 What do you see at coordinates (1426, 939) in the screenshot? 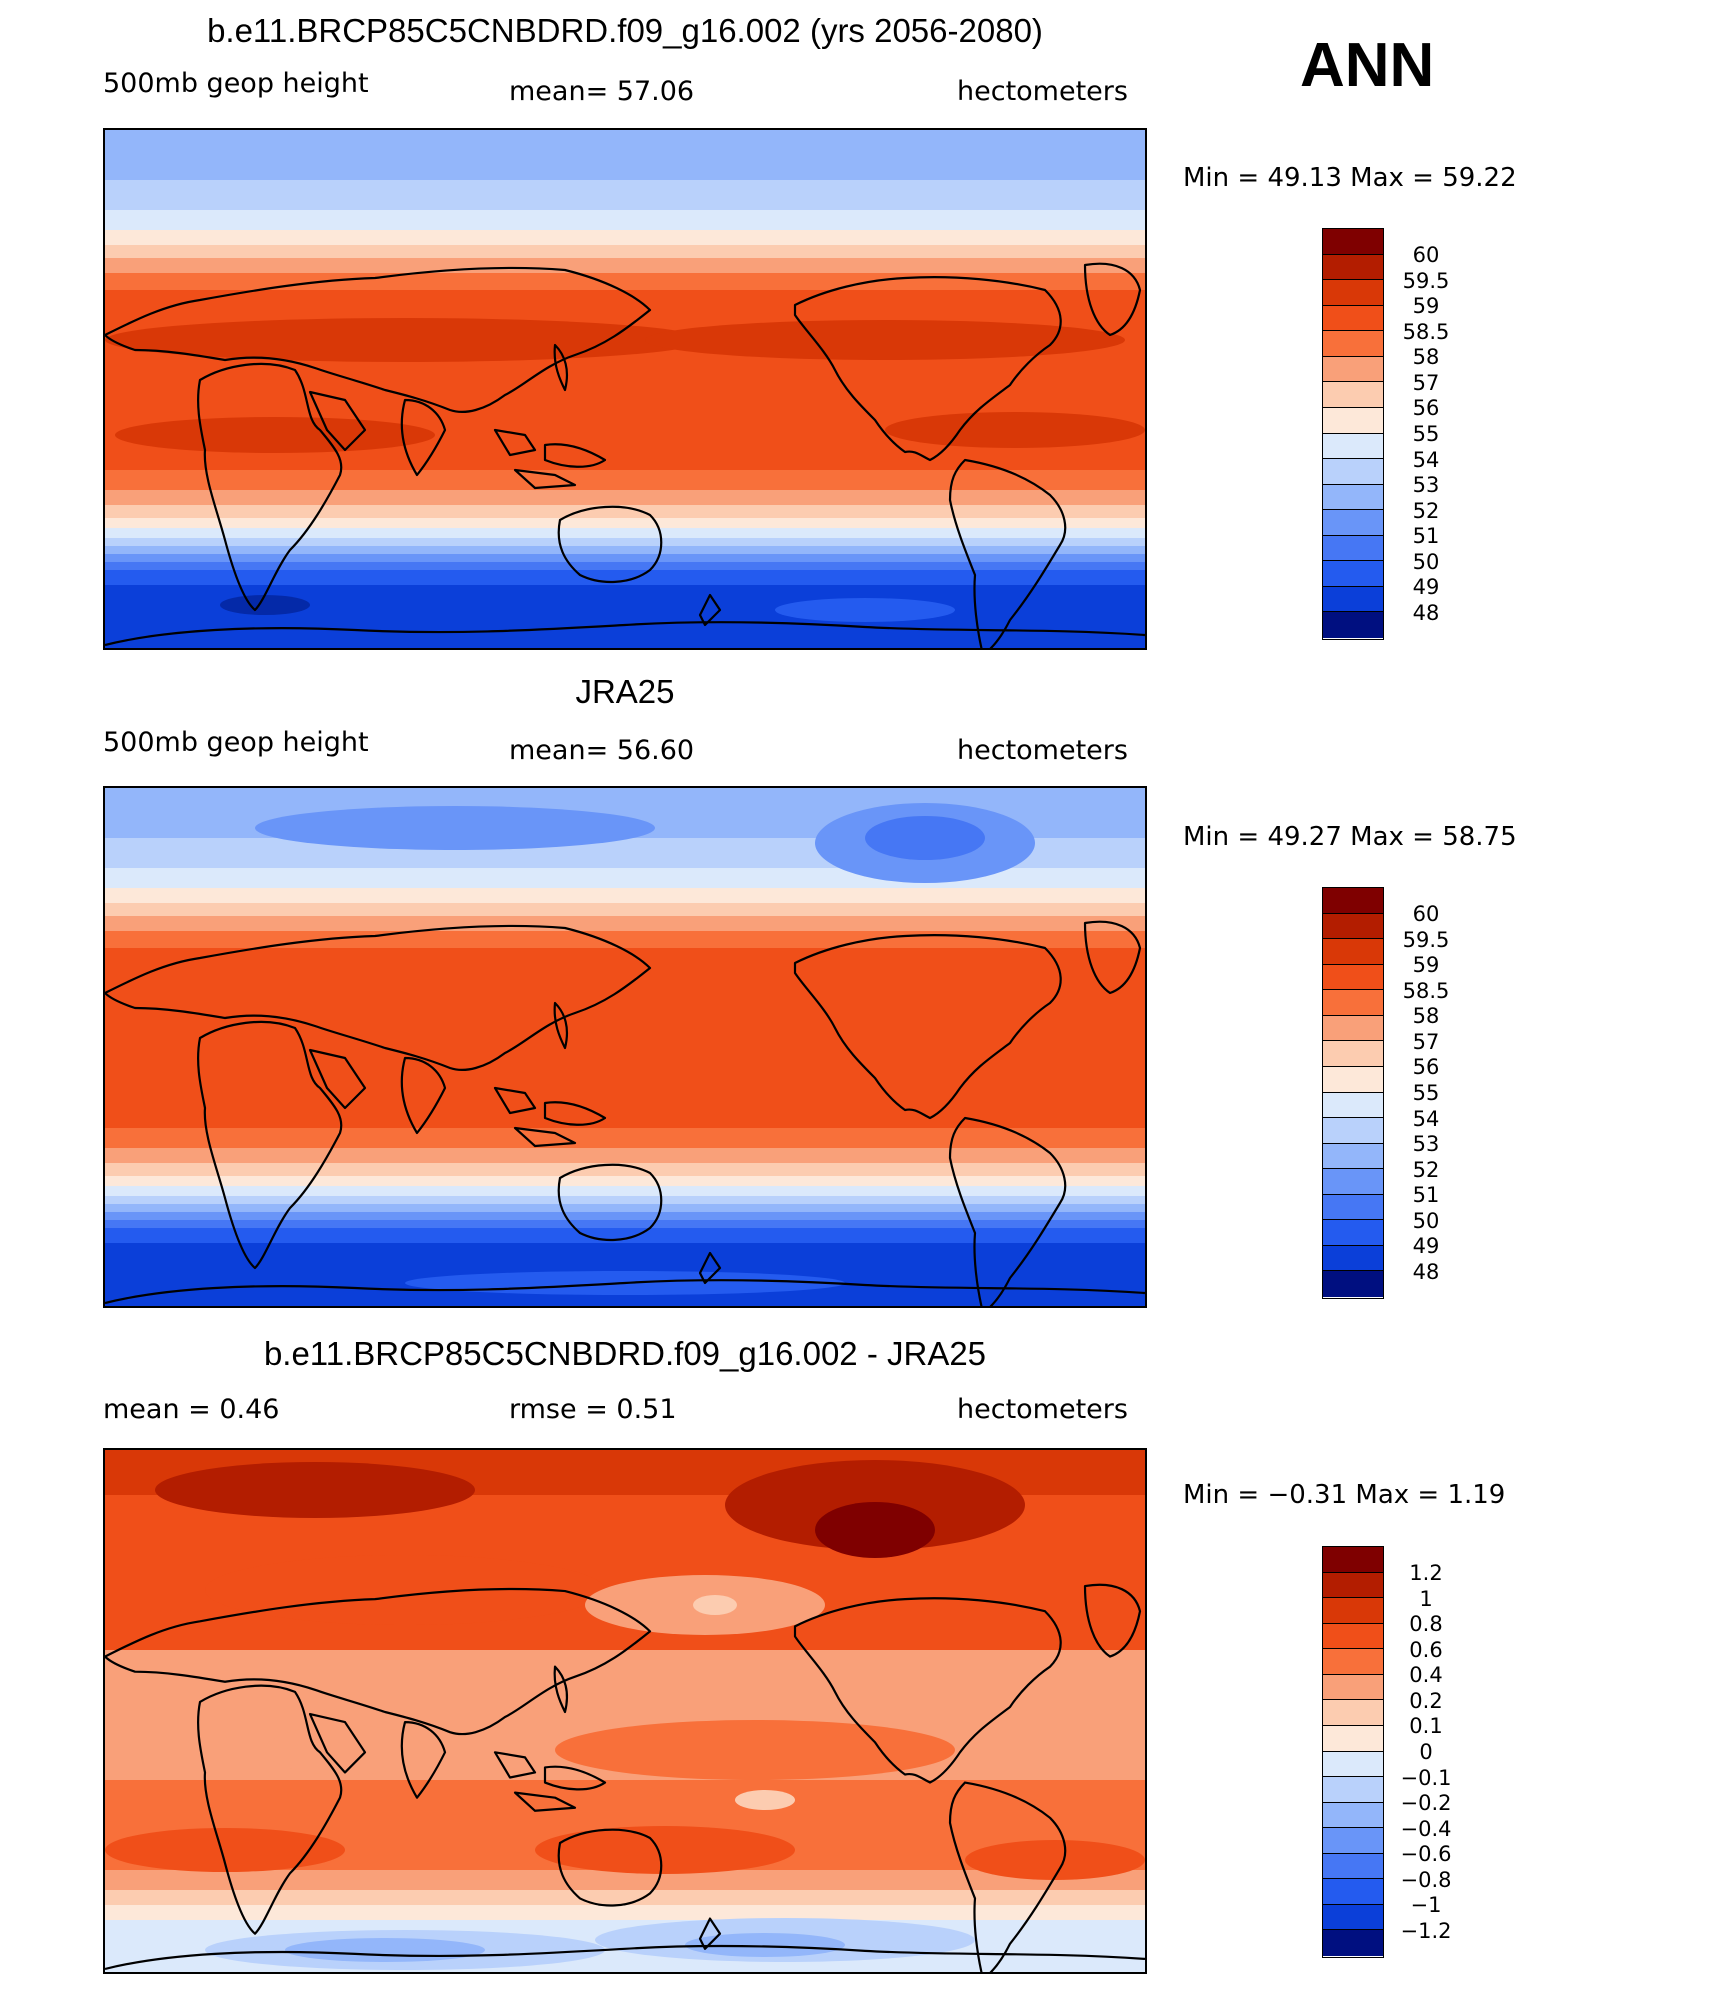
I see `colorbar-label: 59.5` at bounding box center [1426, 939].